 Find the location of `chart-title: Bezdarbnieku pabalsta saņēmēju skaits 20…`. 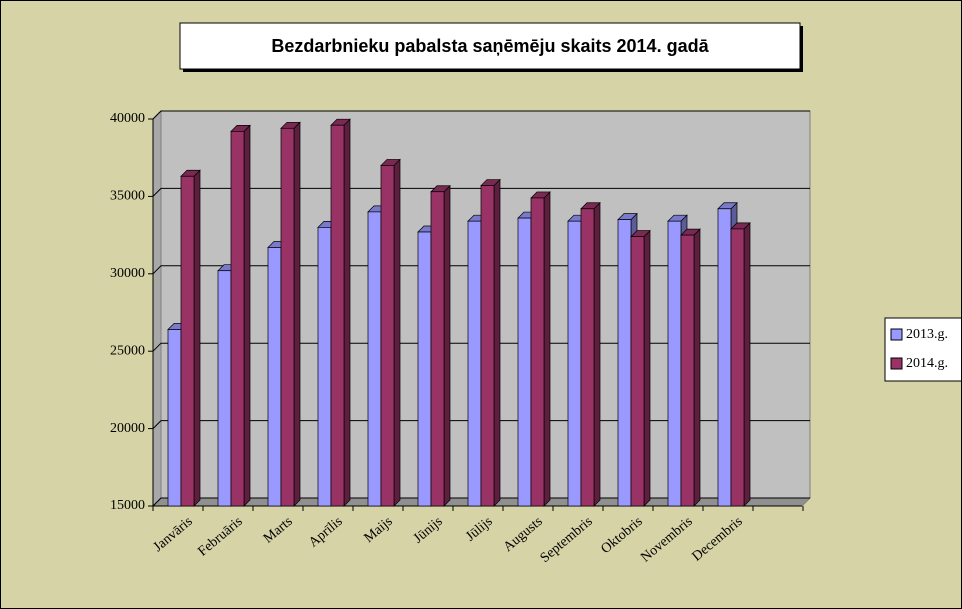

chart-title: Bezdarbnieku pabalsta saņēmēju skaits 20… is located at coordinates (490, 46).